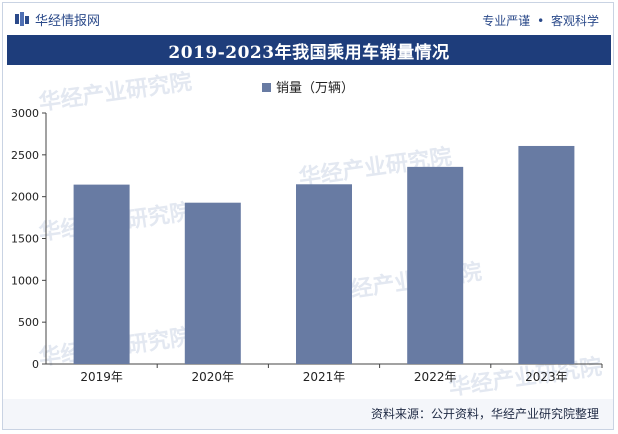 The height and width of the screenshot is (434, 618). Describe the element at coordinates (25, 197) in the screenshot. I see `y-tick-label: 2000` at that location.